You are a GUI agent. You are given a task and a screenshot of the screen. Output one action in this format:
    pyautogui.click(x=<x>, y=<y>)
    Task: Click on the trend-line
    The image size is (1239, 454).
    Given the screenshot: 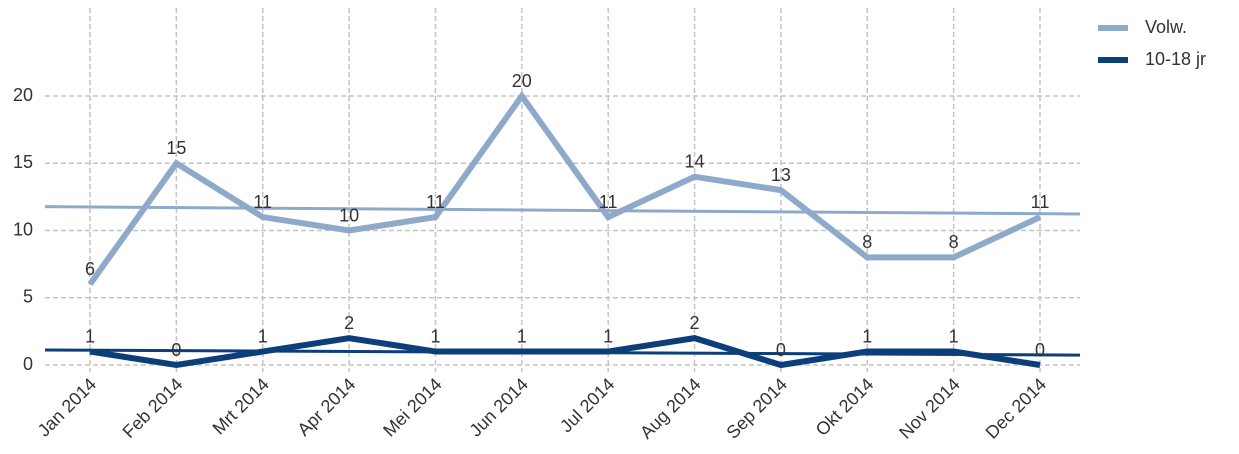 What is the action you would take?
    pyautogui.click(x=562, y=210)
    